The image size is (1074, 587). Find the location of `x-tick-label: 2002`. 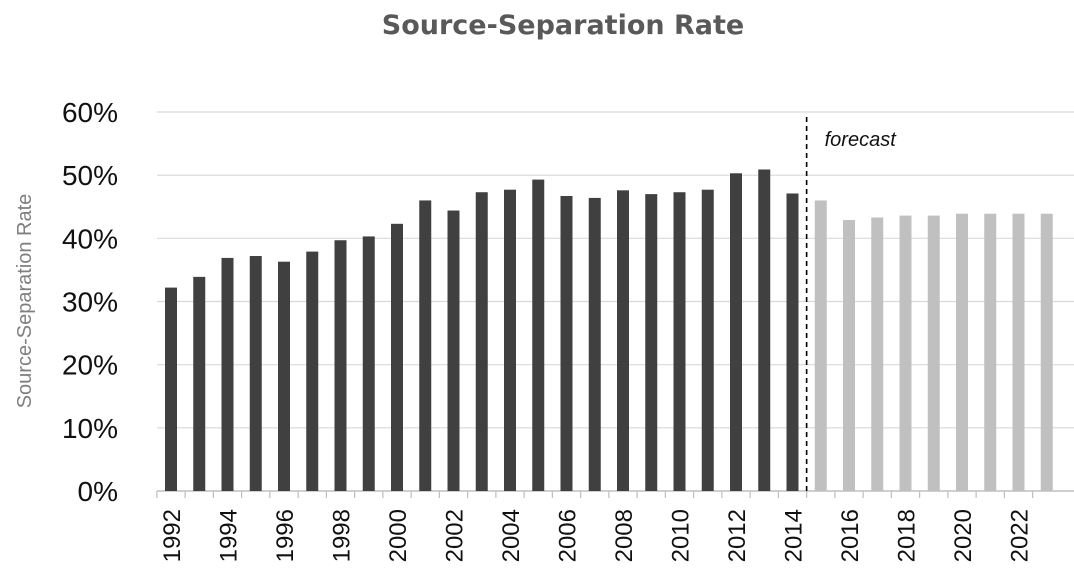

x-tick-label: 2002 is located at coordinates (455, 535).